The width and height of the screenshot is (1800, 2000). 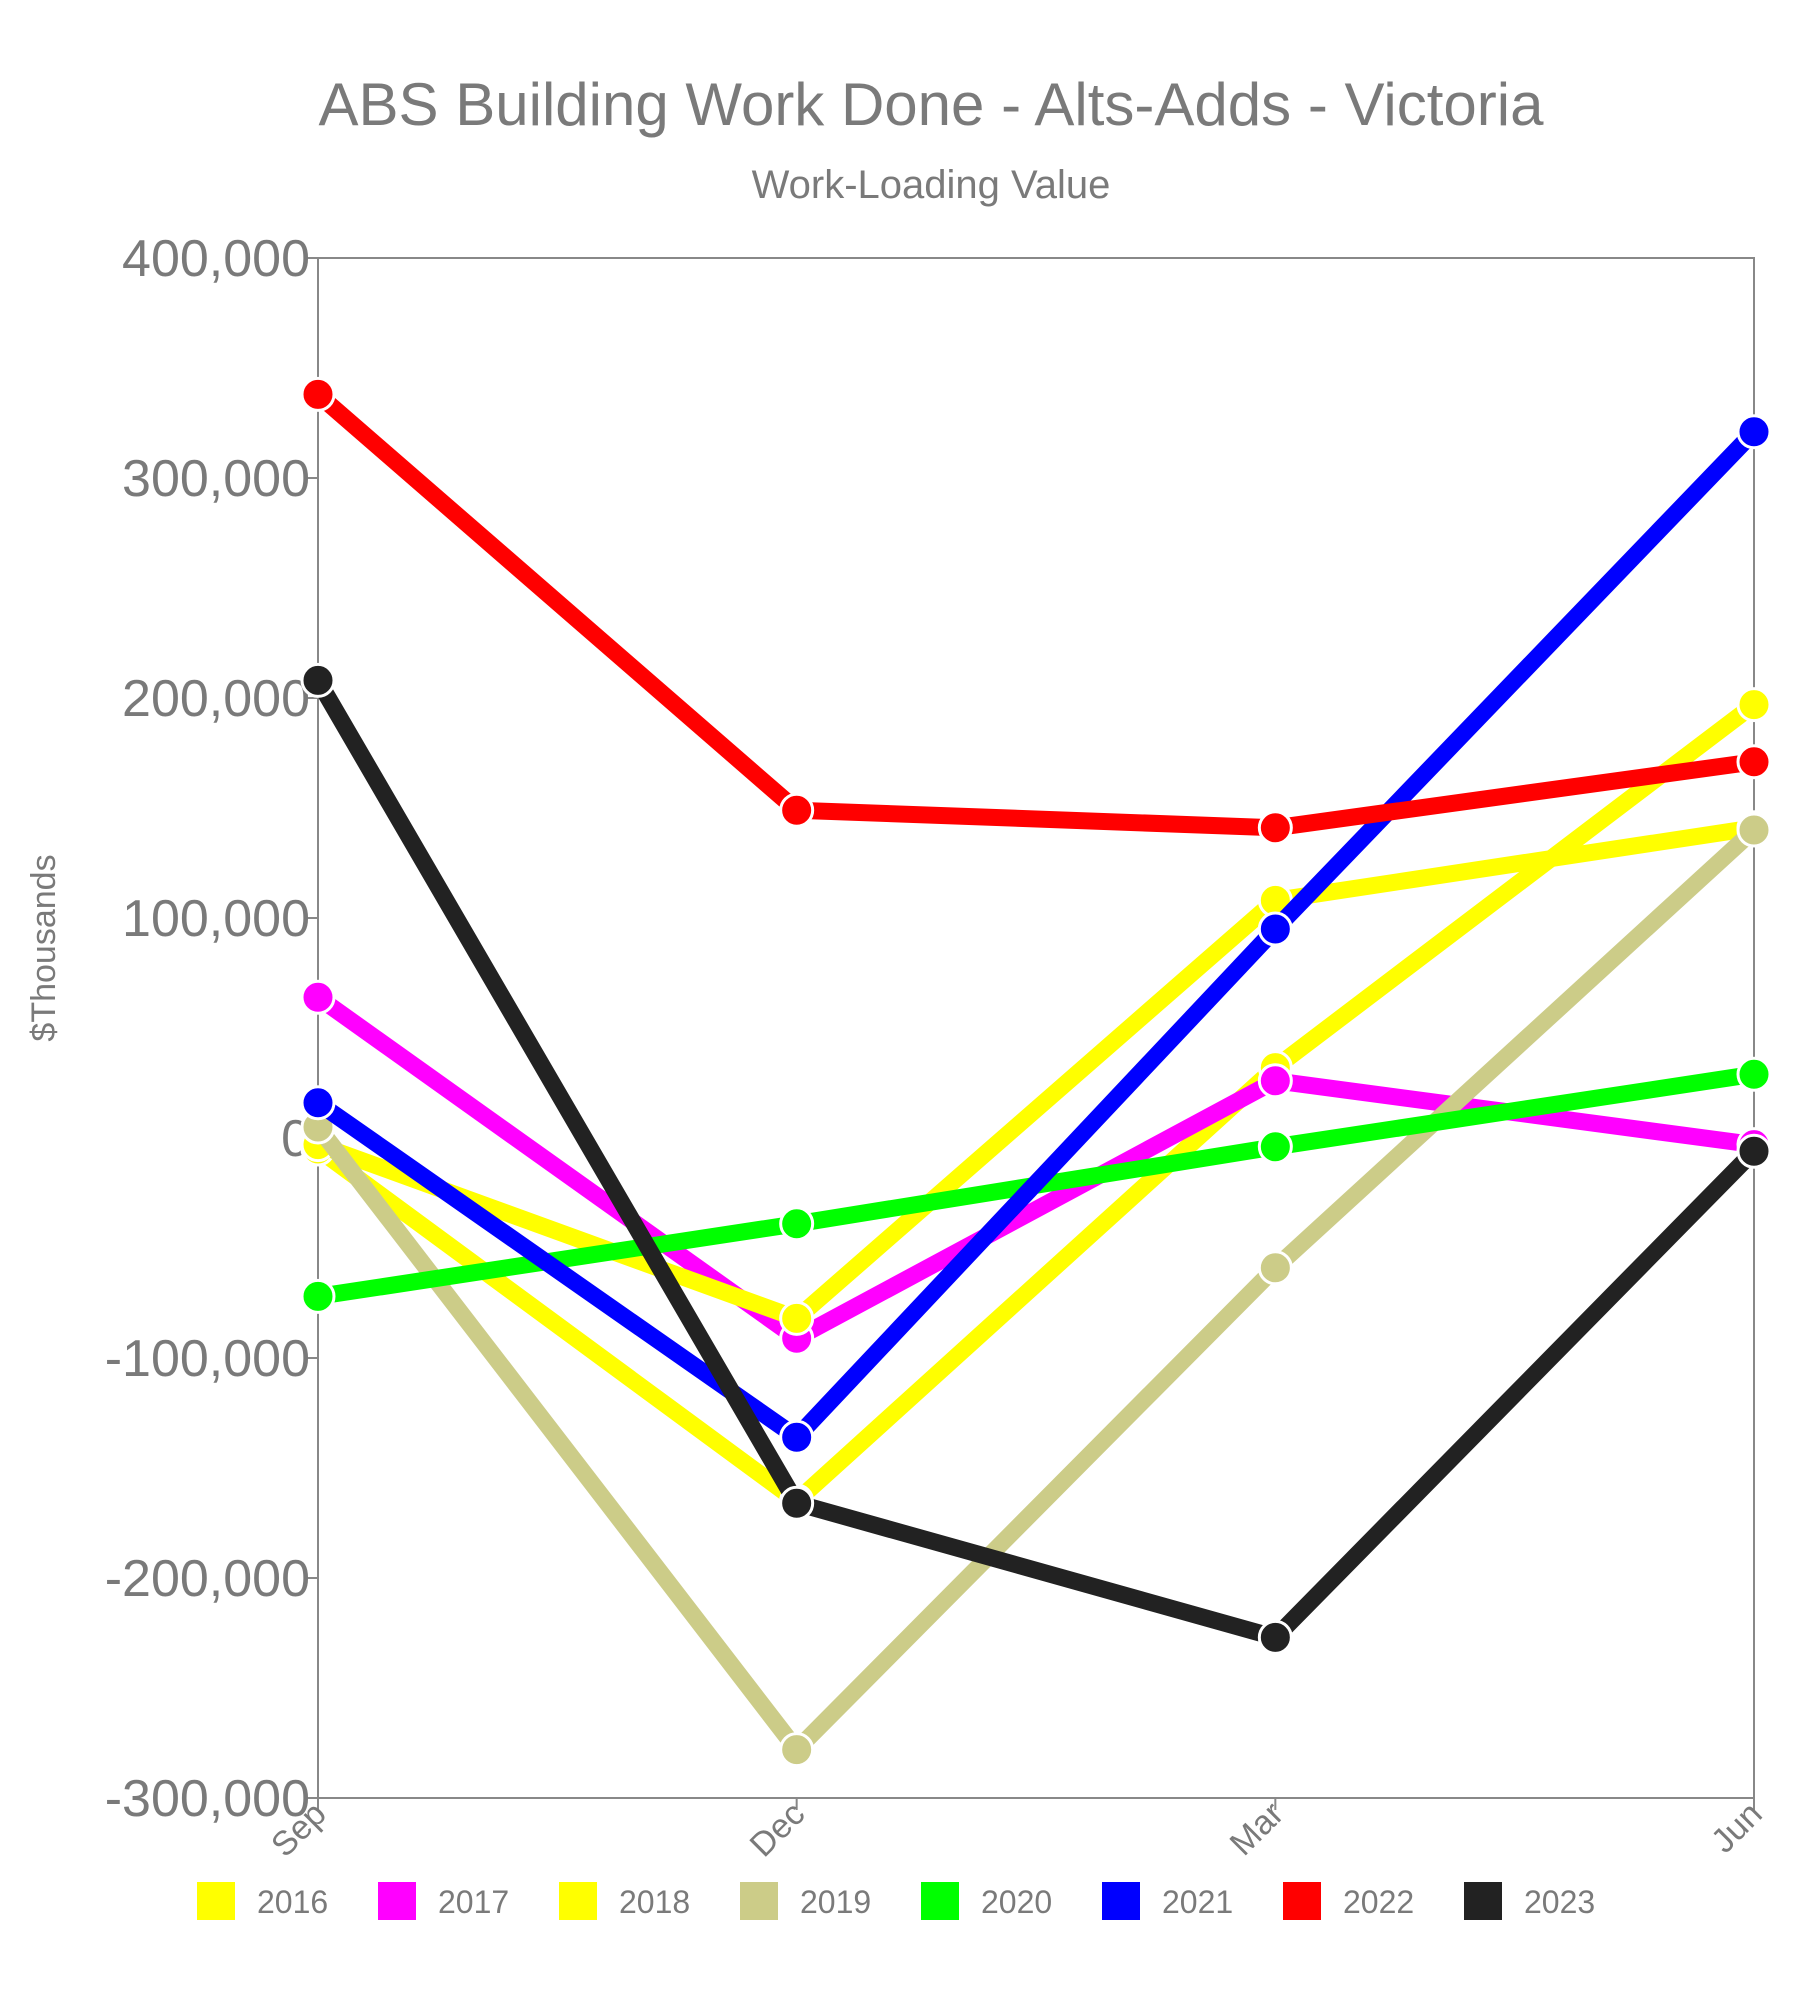 I want to click on x-tick-label: Mar, so click(x=1257, y=1829).